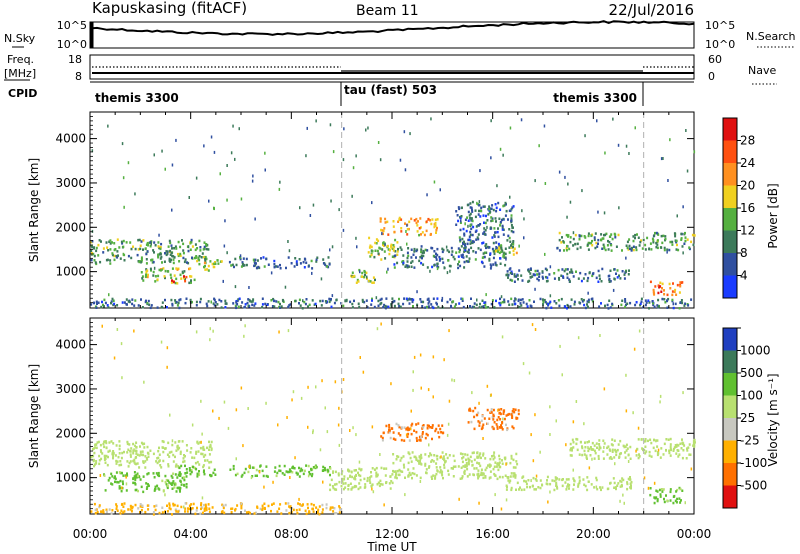 The height and width of the screenshot is (554, 800). What do you see at coordinates (730, 151) in the screenshot?
I see `colorbar-segment` at bounding box center [730, 151].